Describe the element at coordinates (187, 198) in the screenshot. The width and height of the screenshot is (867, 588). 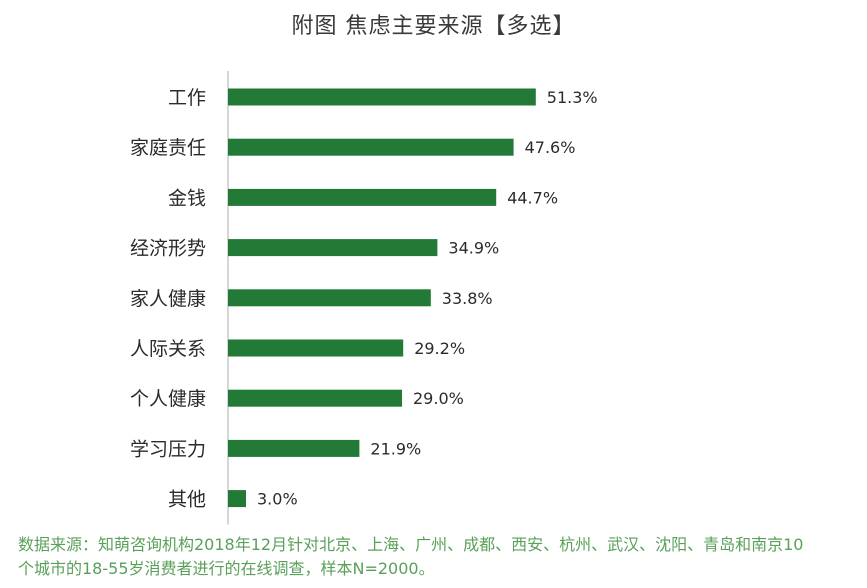
I see `category-label: 金钱` at that location.